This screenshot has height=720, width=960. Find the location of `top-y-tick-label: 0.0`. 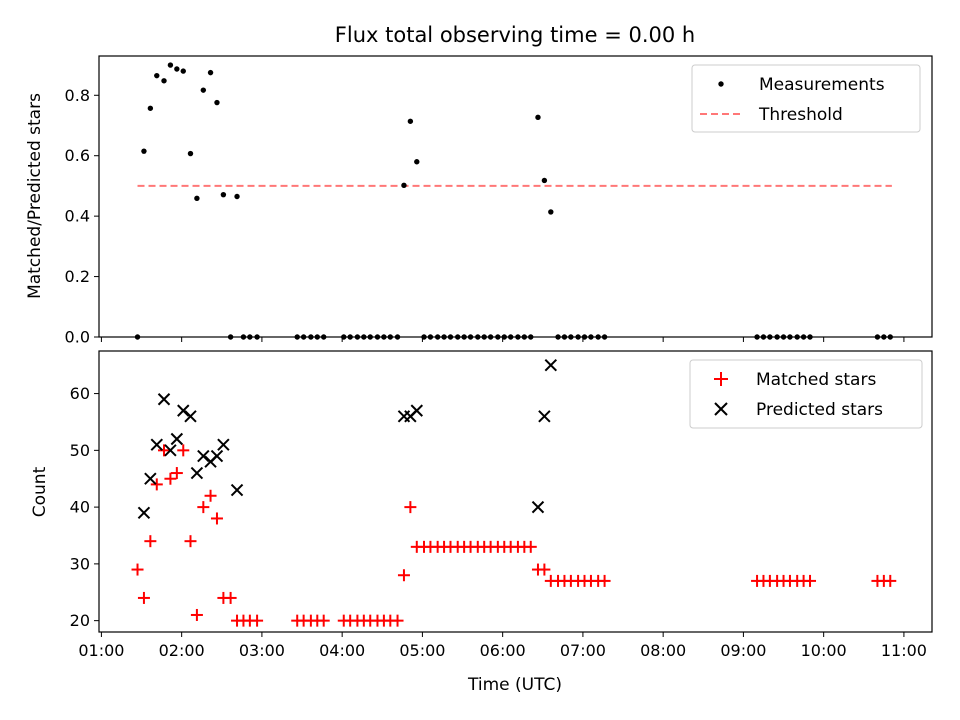

top-y-tick-label: 0.0 is located at coordinates (77, 337).